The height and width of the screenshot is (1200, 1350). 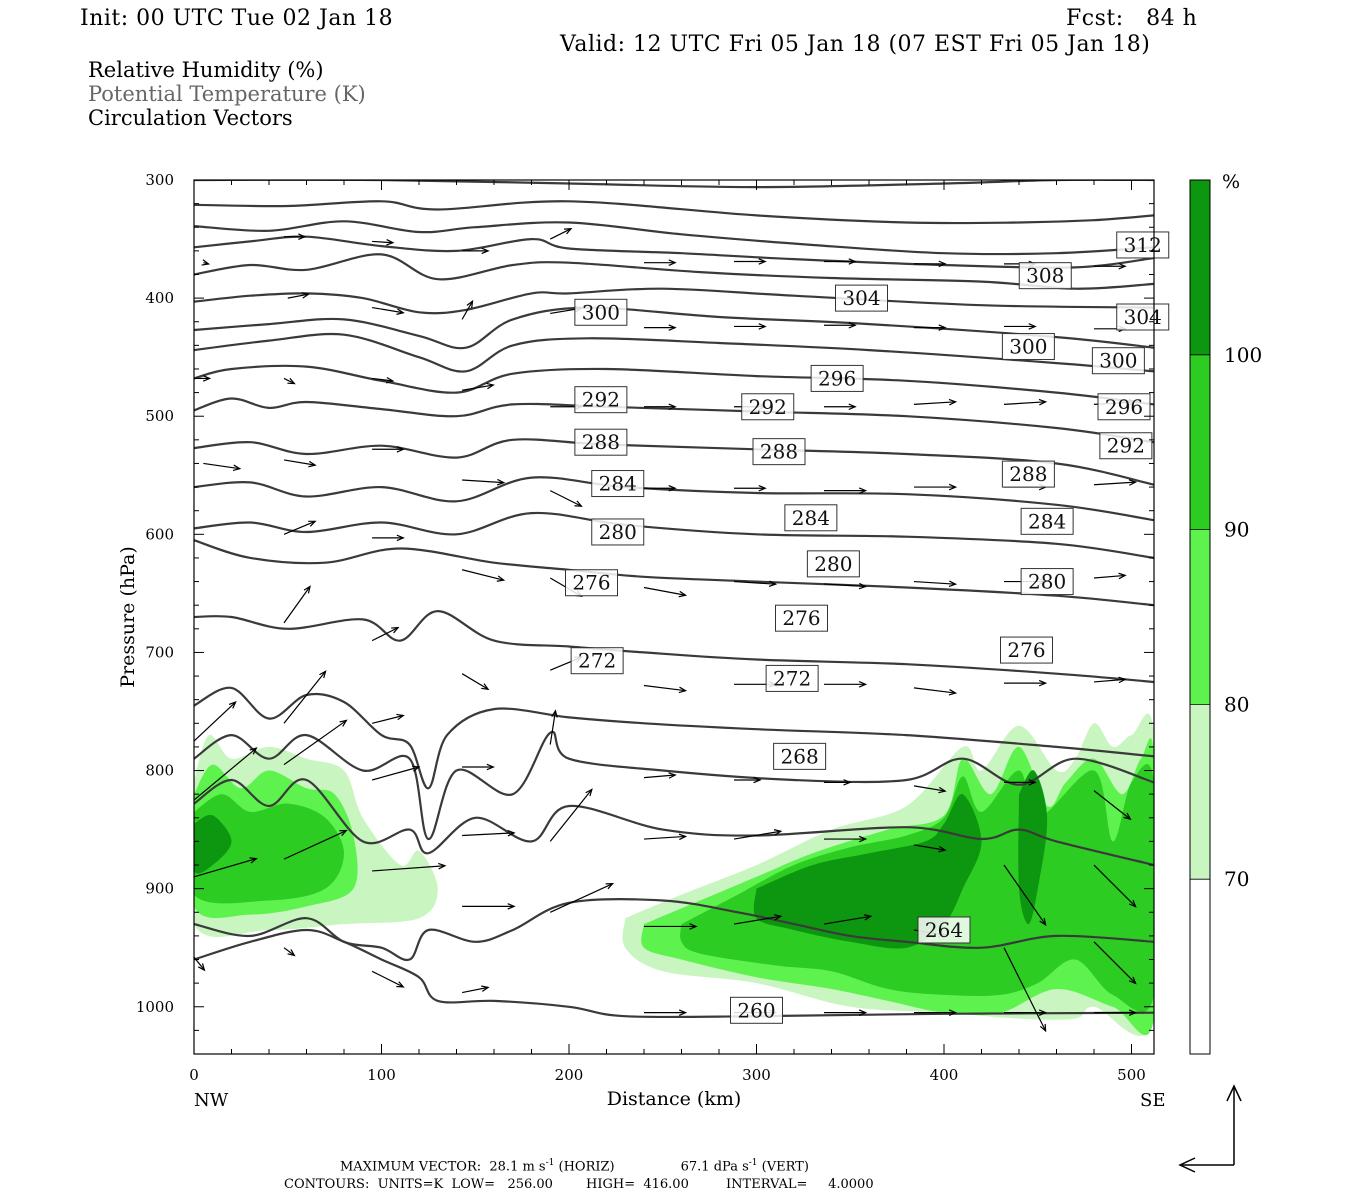 What do you see at coordinates (944, 930) in the screenshot?
I see `contour-label: 264` at bounding box center [944, 930].